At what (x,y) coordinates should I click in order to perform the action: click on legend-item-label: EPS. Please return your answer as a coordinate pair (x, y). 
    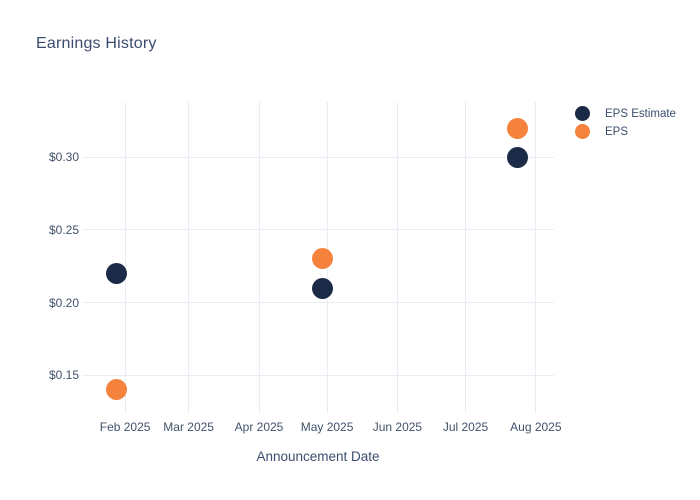
    Looking at the image, I should click on (617, 131).